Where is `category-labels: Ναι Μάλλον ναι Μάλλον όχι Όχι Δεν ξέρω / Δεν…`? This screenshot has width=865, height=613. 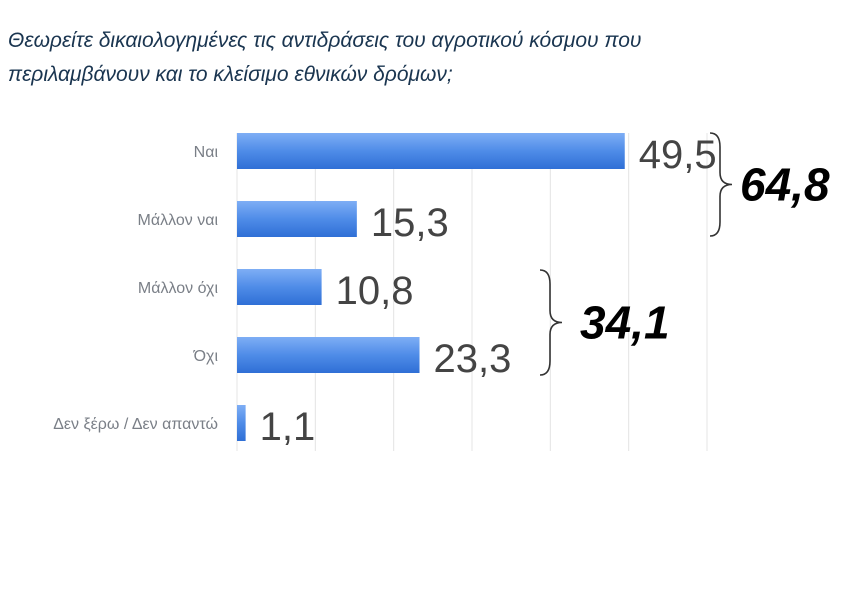 category-labels: Ναι Μάλλον ναι Μάλλον όχι Όχι Δεν ξέρω / Δεν… is located at coordinates (135, 288).